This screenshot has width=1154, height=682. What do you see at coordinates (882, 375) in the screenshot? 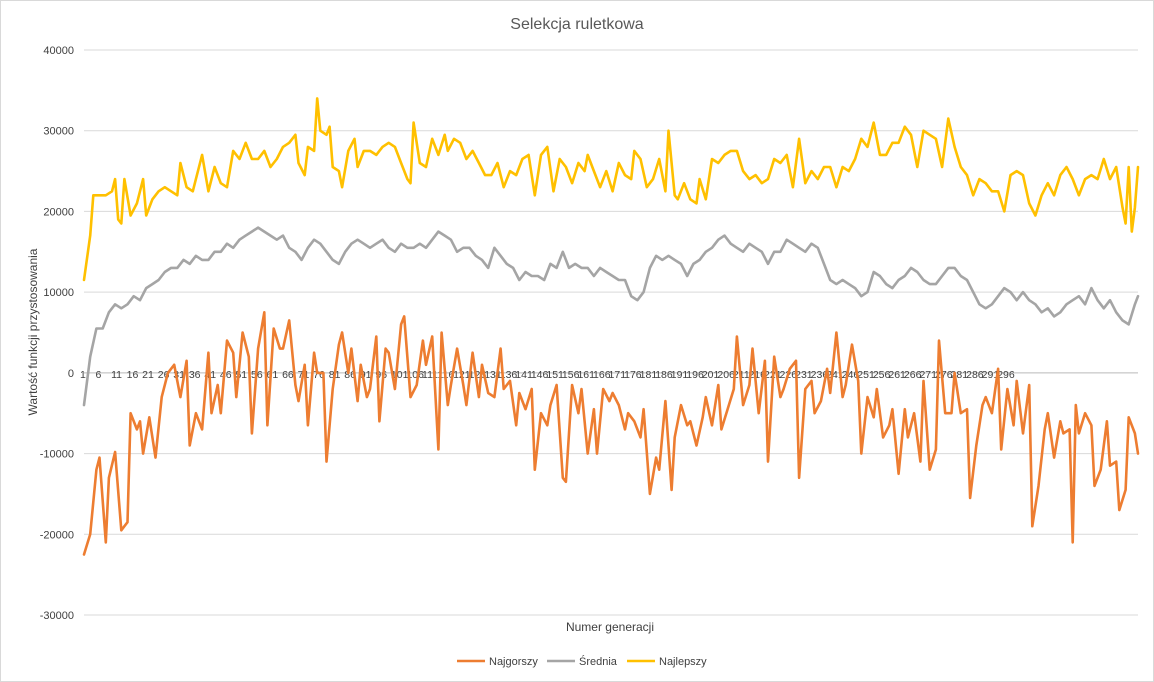
I see `x-tick-label: 256` at bounding box center [882, 375].